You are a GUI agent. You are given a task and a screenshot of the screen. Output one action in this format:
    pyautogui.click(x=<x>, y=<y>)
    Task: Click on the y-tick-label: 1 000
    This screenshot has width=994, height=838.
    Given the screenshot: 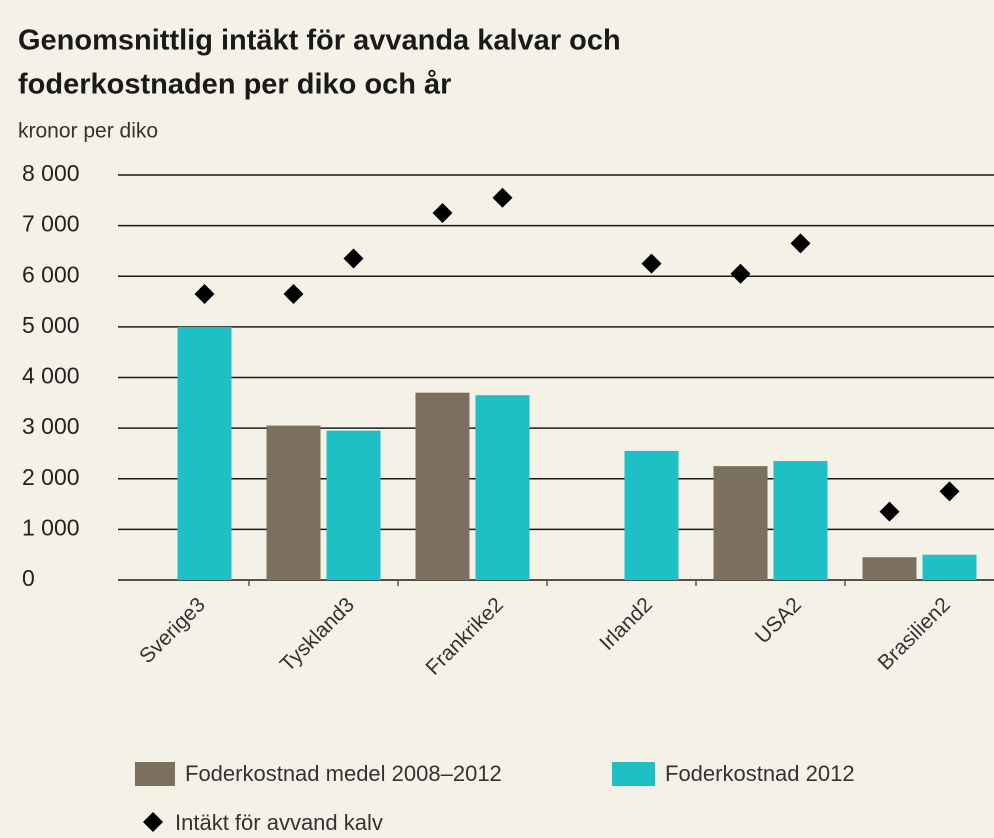 What is the action you would take?
    pyautogui.click(x=51, y=527)
    